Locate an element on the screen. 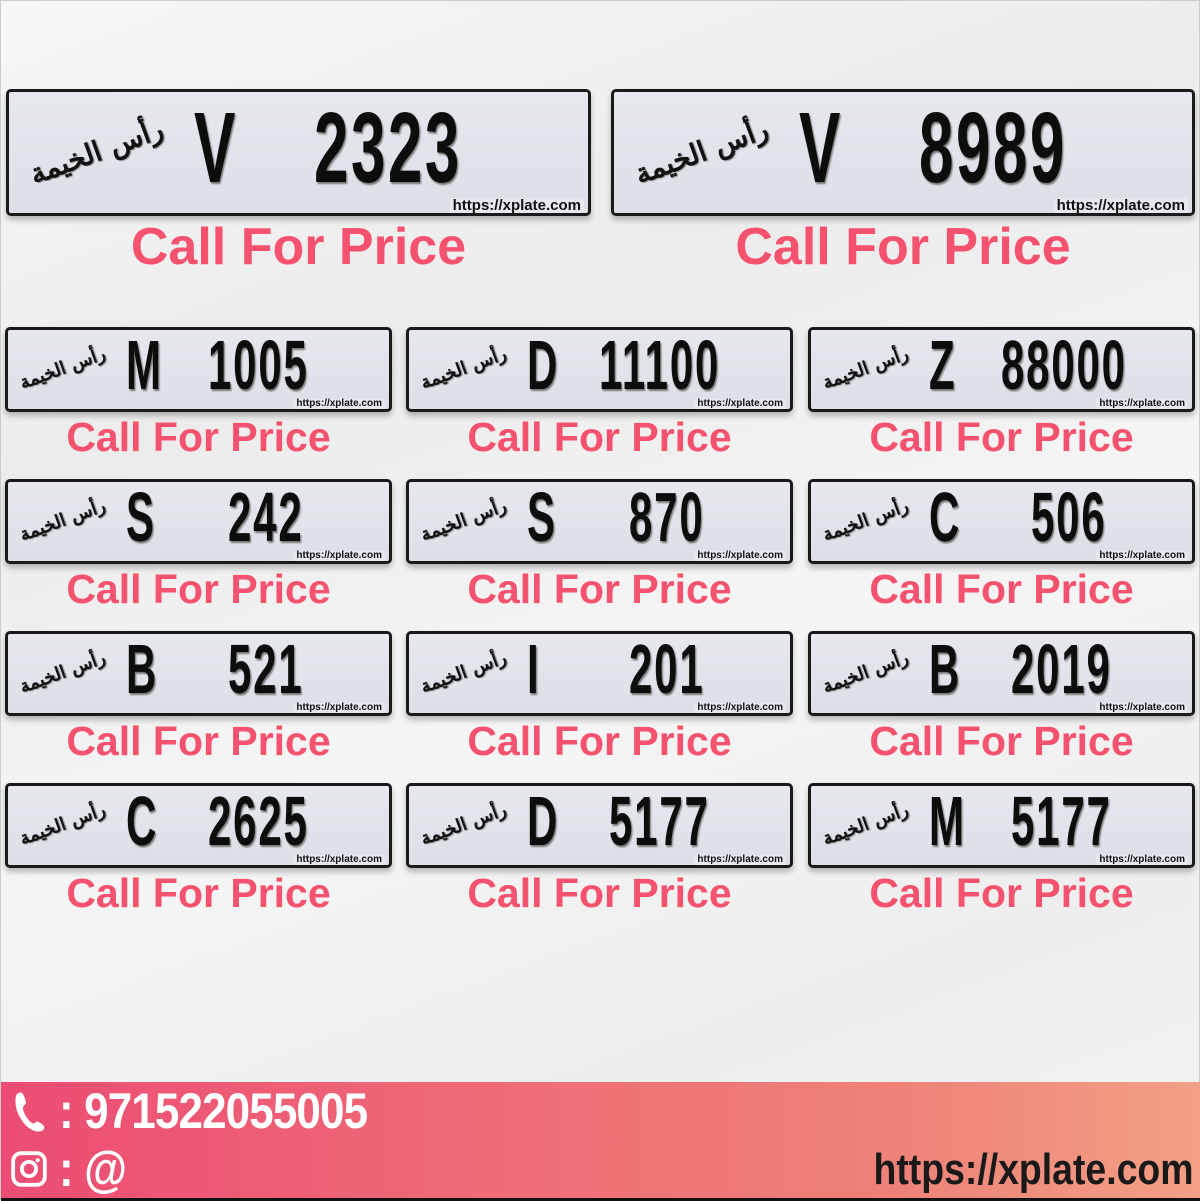  plate-number: 2323 is located at coordinates (388, 148).